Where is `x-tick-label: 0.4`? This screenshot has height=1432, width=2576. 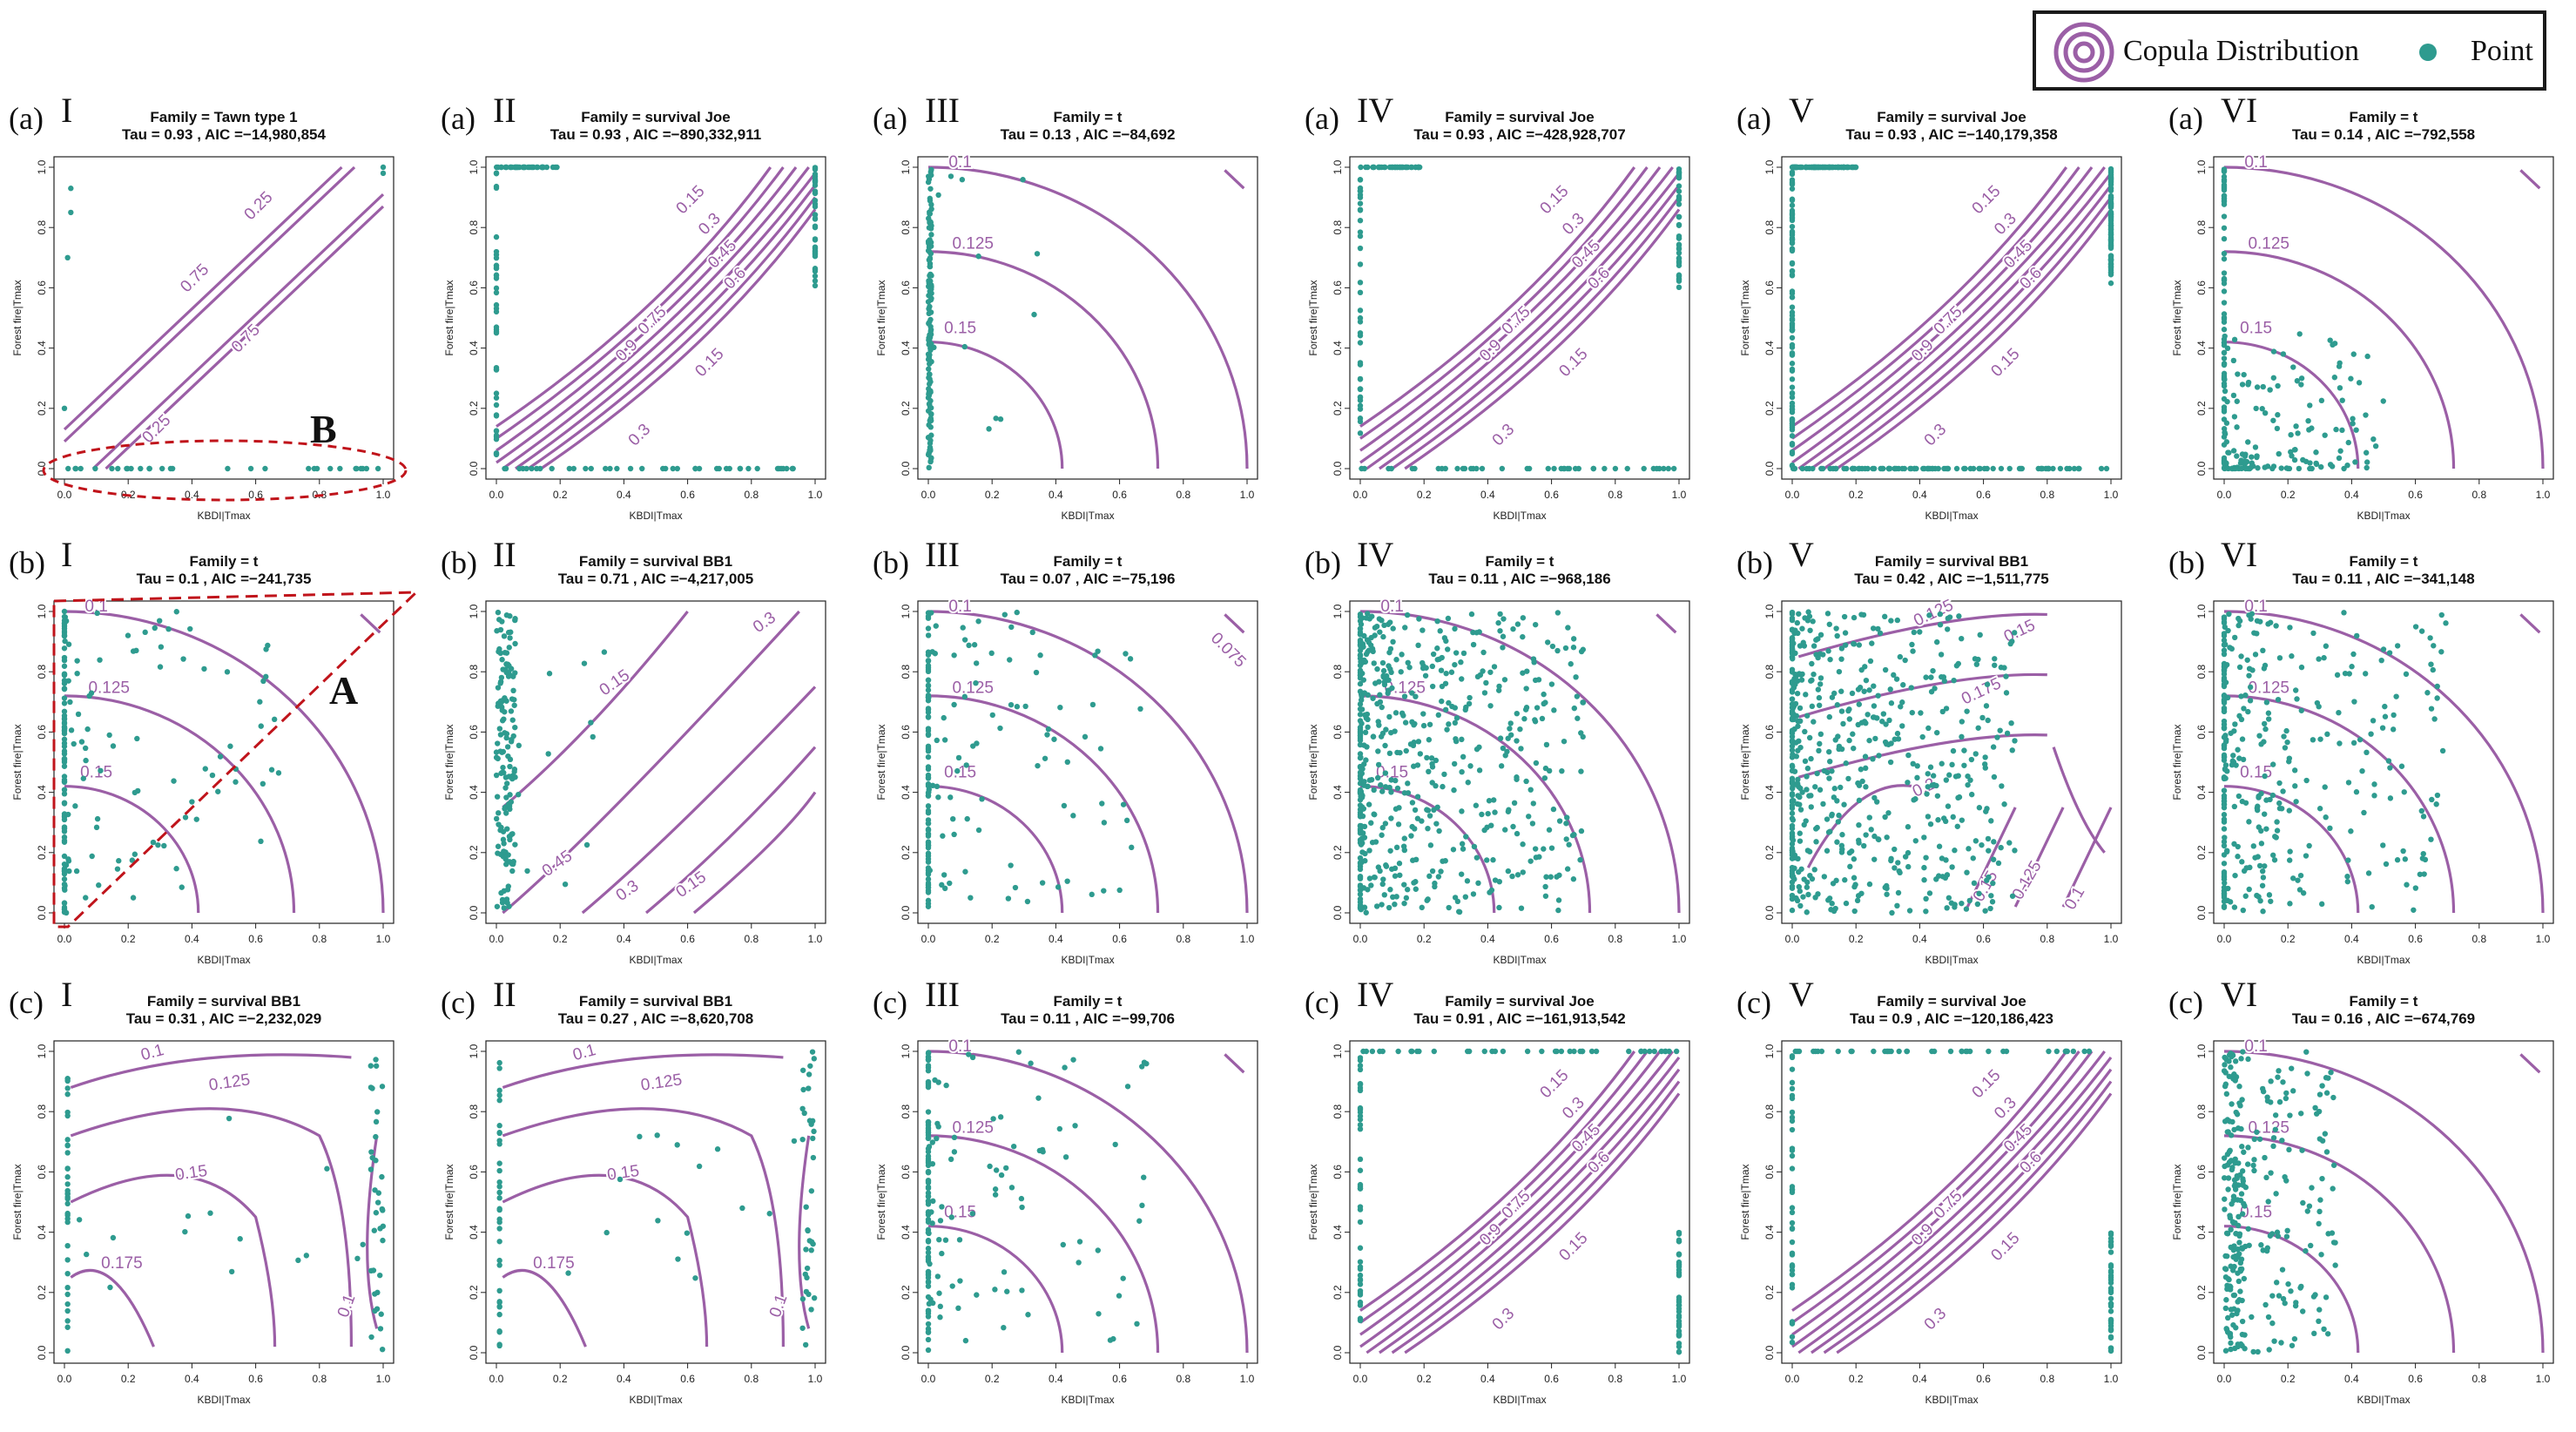 x-tick-label: 0.4 is located at coordinates (2351, 939).